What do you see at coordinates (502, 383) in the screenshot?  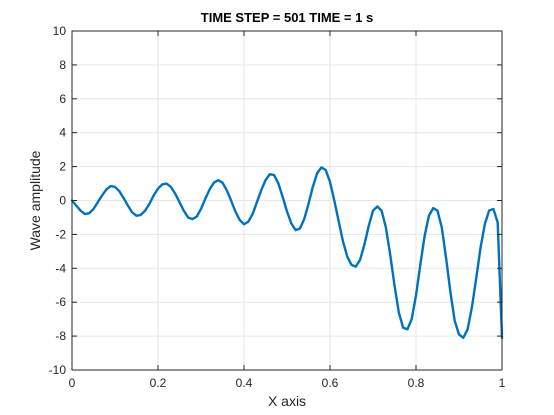 I see `x-tick-label: 1` at bounding box center [502, 383].